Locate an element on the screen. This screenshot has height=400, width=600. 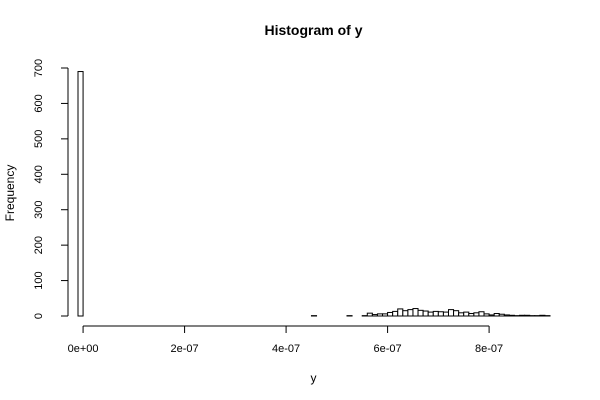
x-tick-label: 2e-07 is located at coordinates (185, 349).